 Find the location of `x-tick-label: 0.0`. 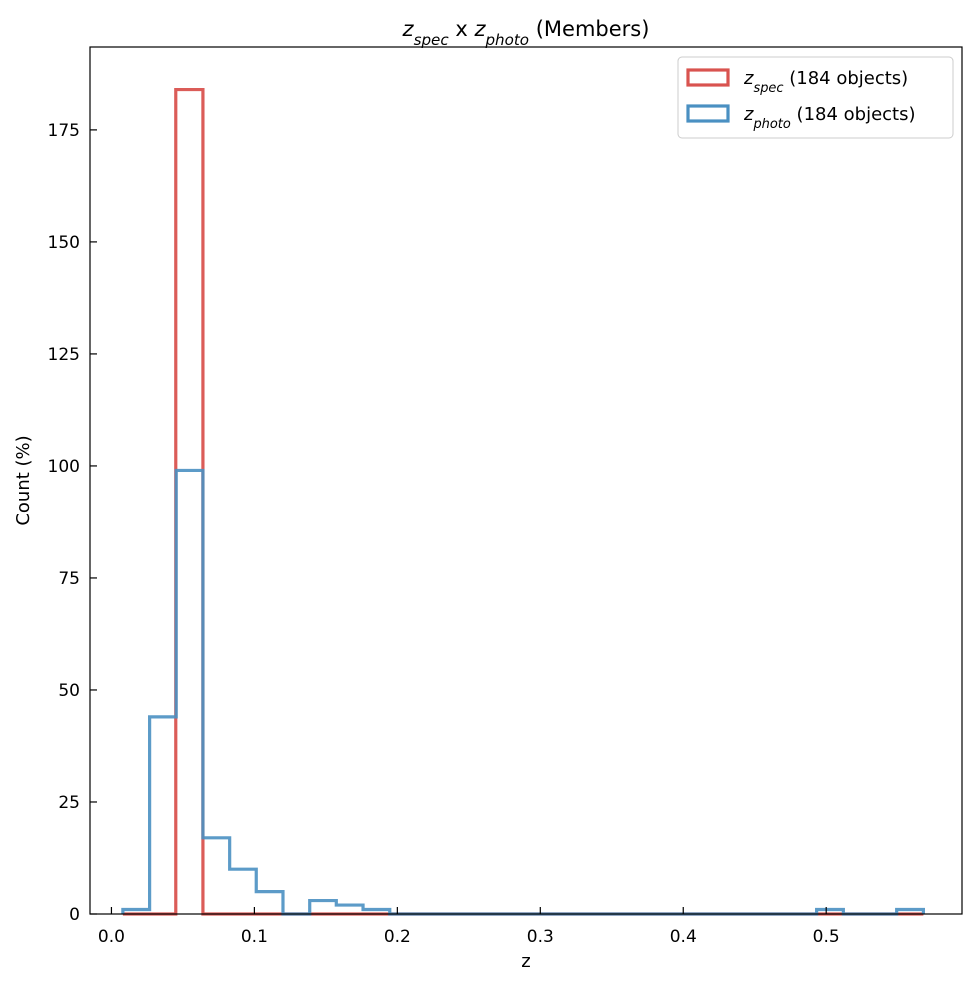

x-tick-label: 0.0 is located at coordinates (111, 937).